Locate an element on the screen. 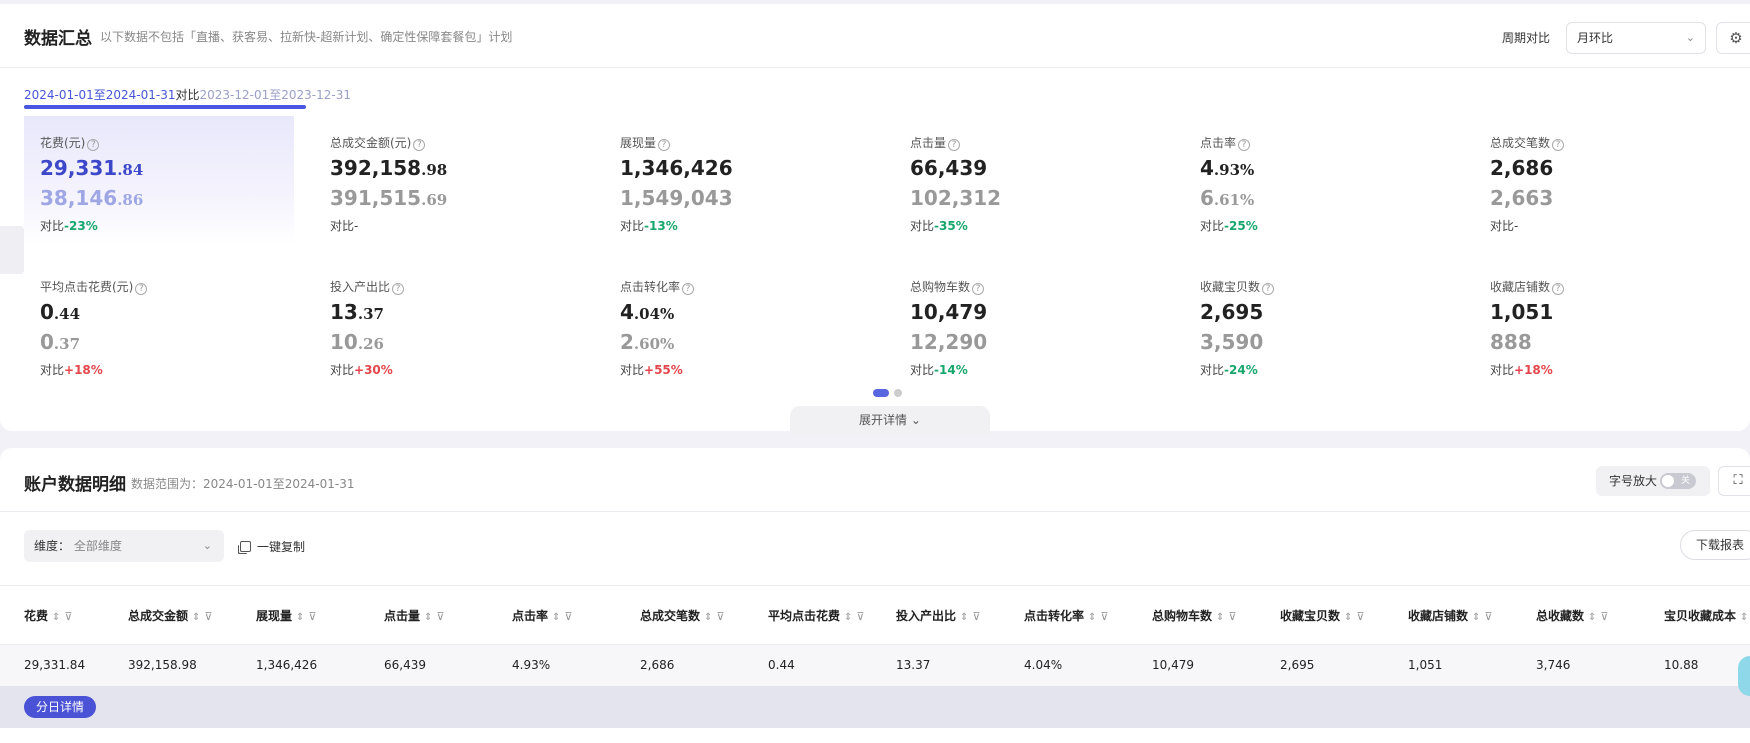 This screenshot has height=743, width=1750. download-report-button: 下载报表 is located at coordinates (1715, 545).